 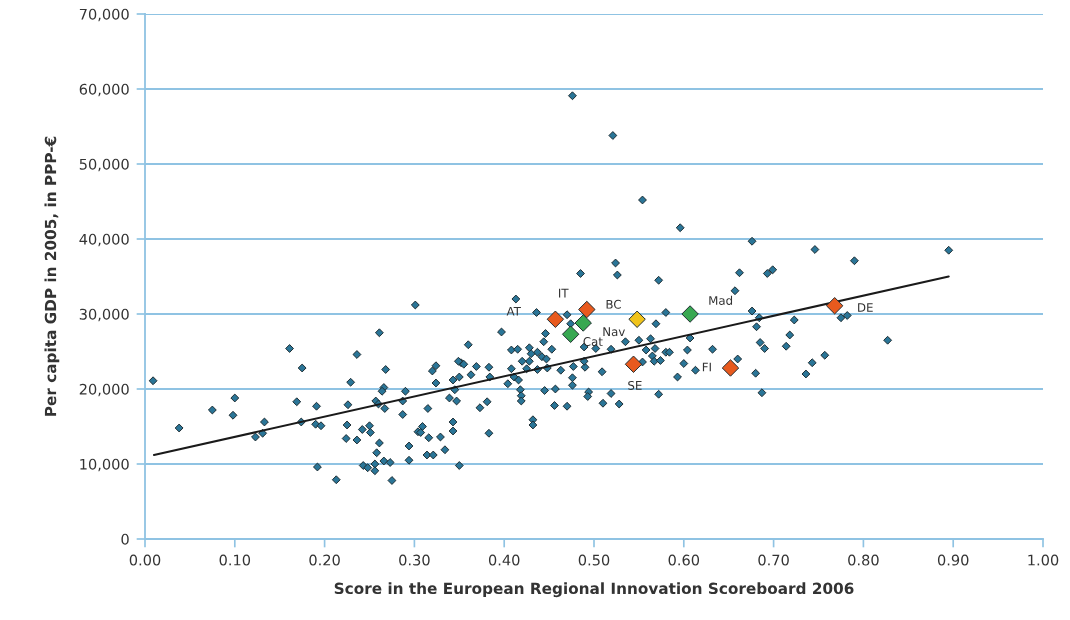 What do you see at coordinates (684, 560) in the screenshot?
I see `x-tick-label: 0.60` at bounding box center [684, 560].